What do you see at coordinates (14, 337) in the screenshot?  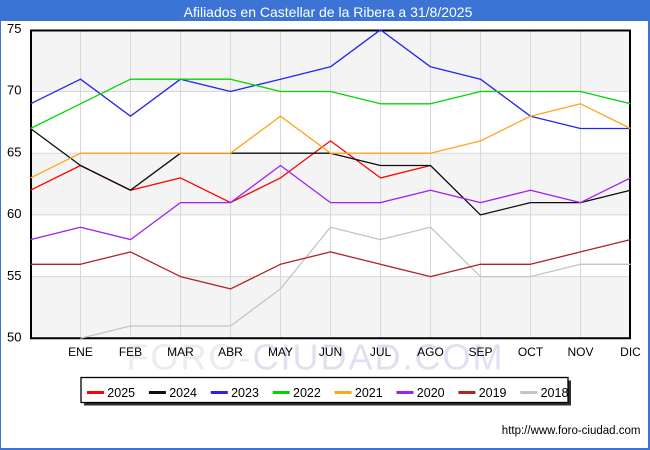 I see `svg-text: 50` at bounding box center [14, 337].